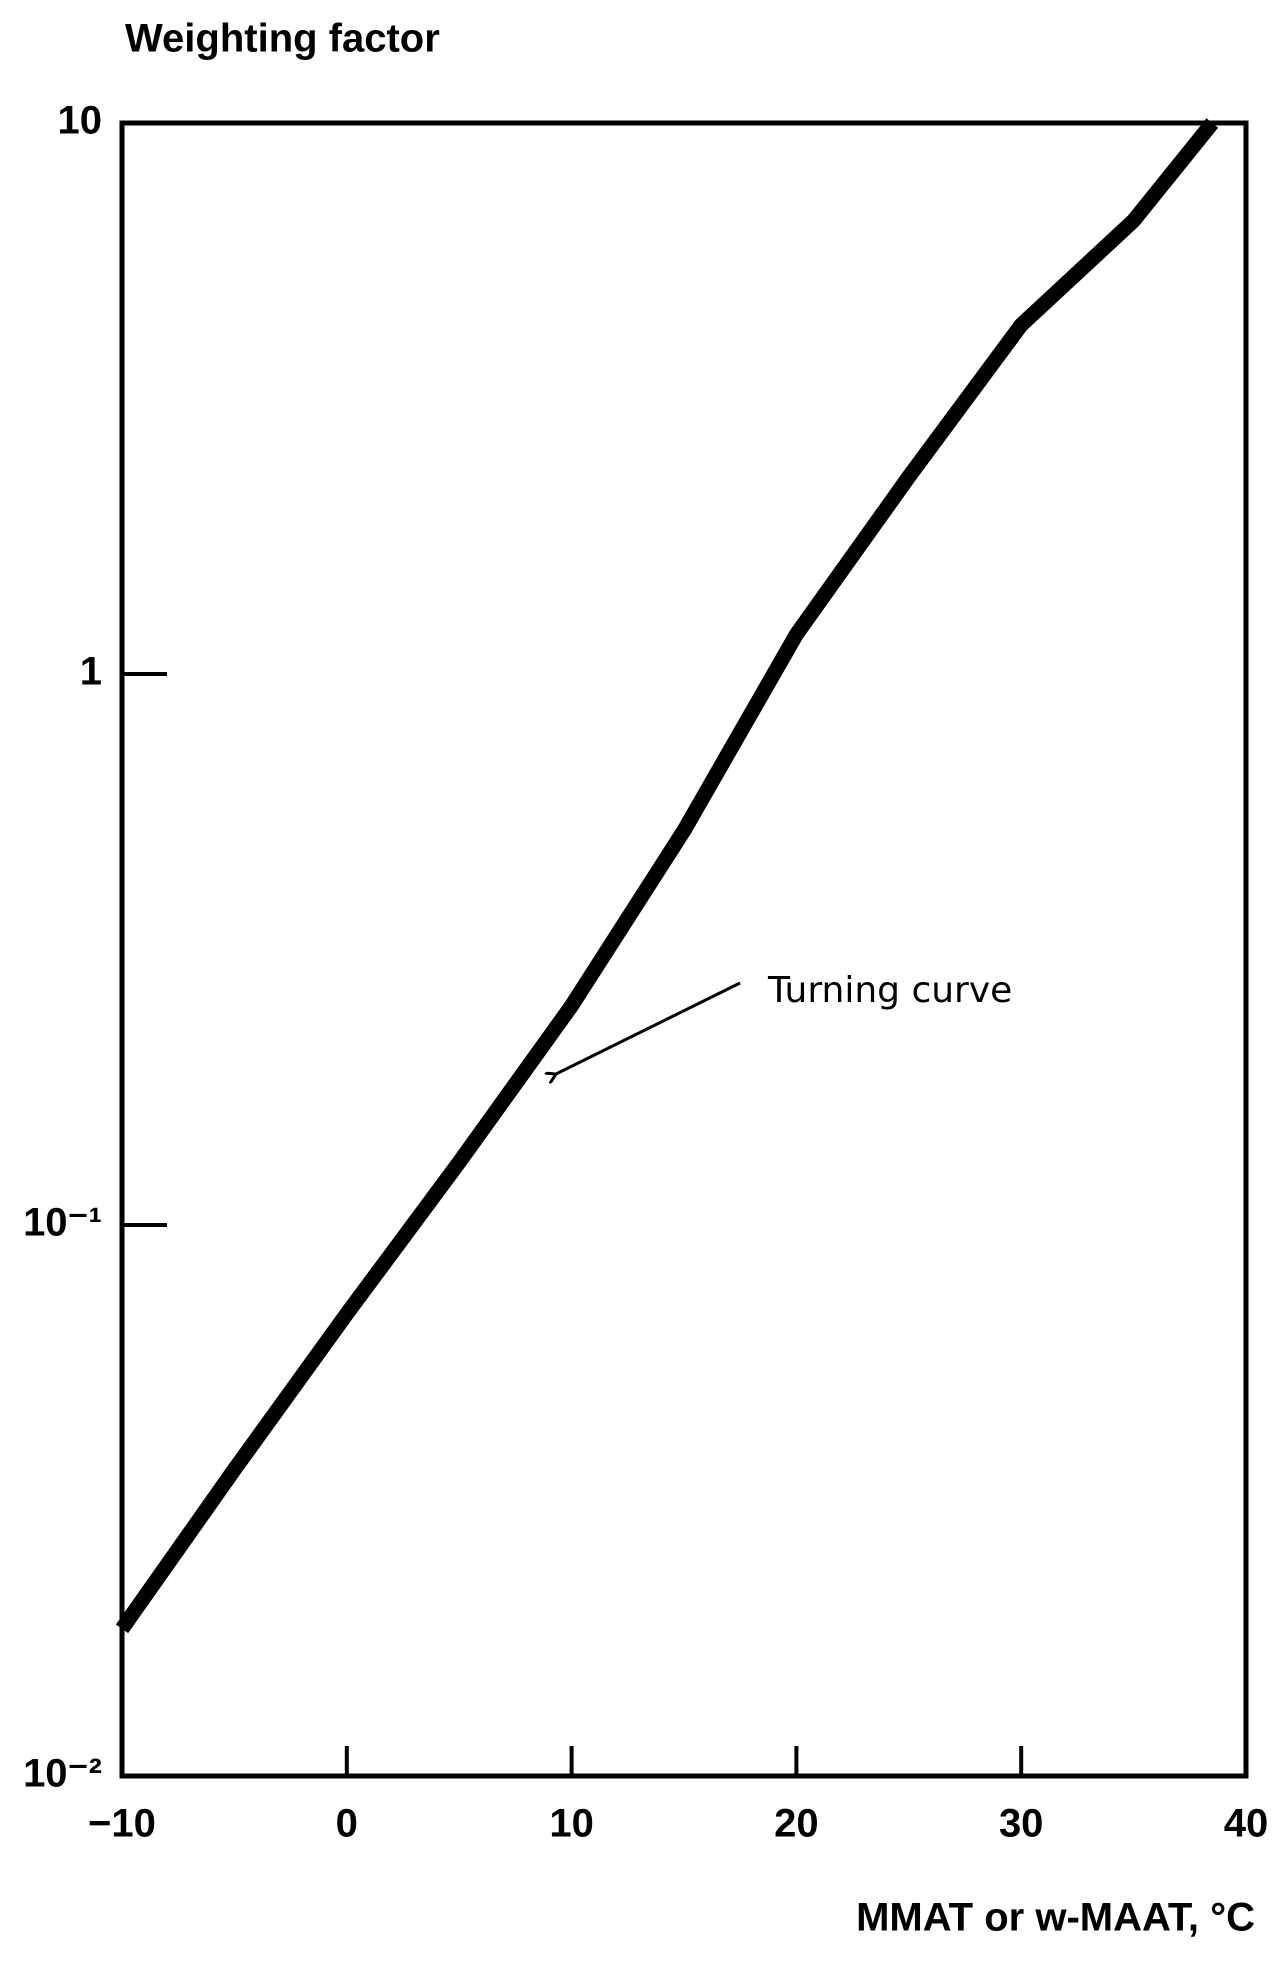 The height and width of the screenshot is (1983, 1285). What do you see at coordinates (62, 1223) in the screenshot?
I see `y-tick-label: 10⁻¹` at bounding box center [62, 1223].